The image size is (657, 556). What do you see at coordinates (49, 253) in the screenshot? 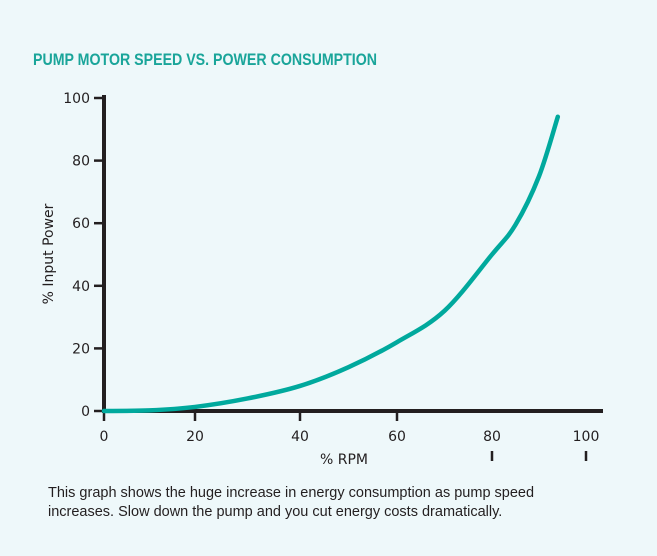
I see `y-axis-label: % Input Power` at bounding box center [49, 253].